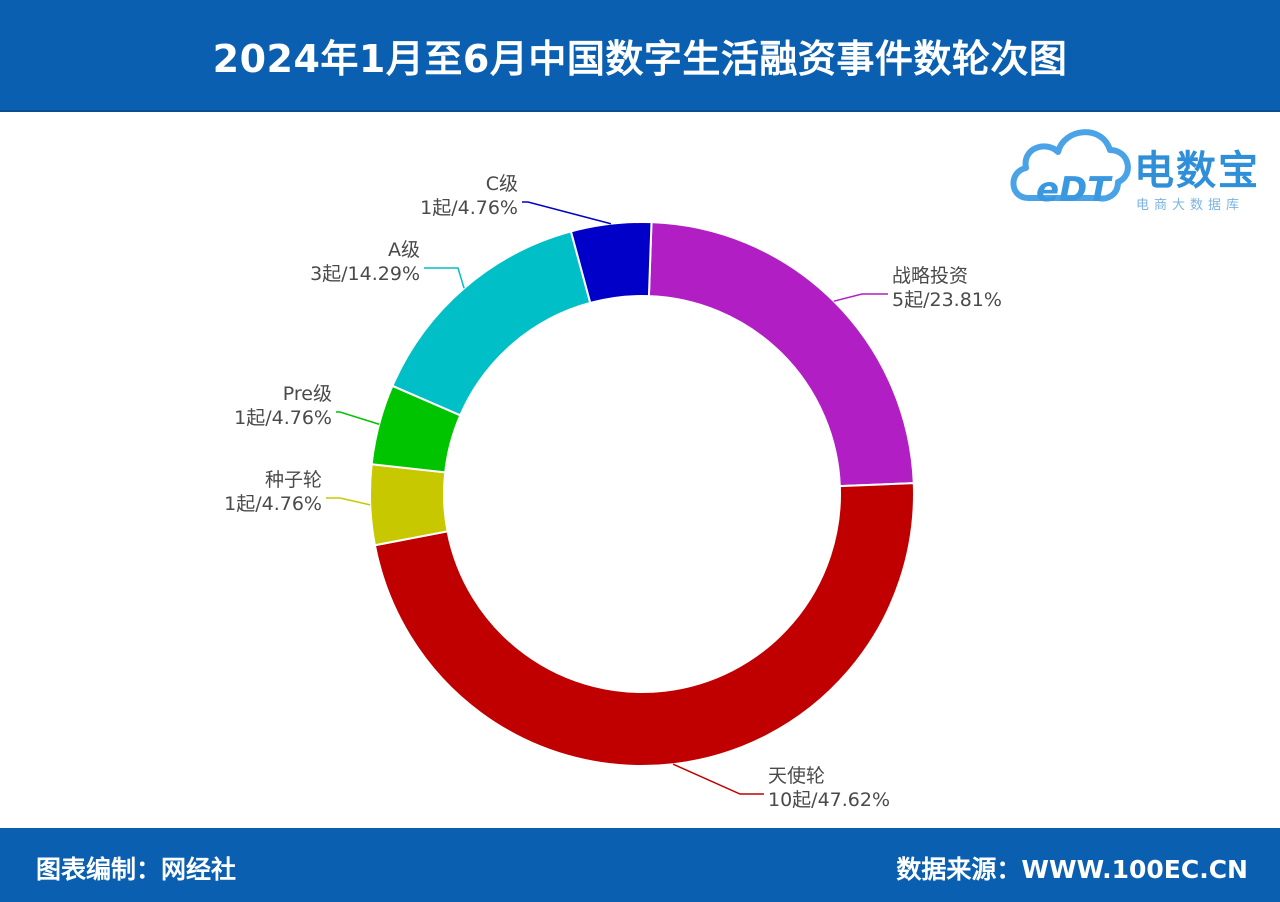 This screenshot has width=1280, height=902. I want to click on slice-value-label: 10起/47.62%, so click(829, 800).